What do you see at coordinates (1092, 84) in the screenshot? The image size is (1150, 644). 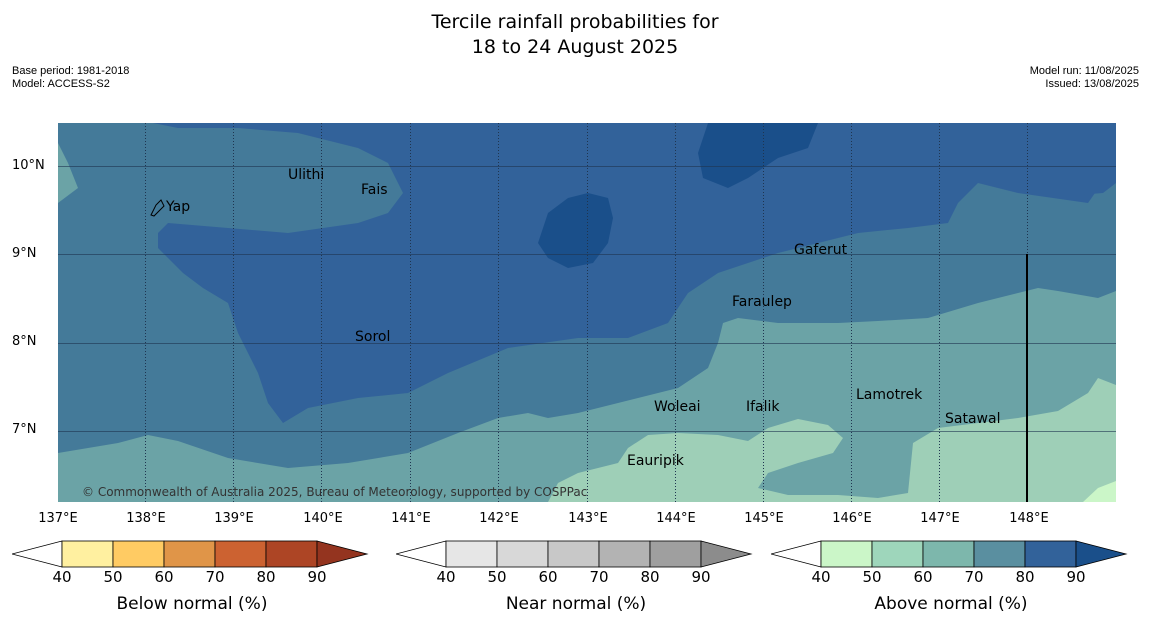 I see `issued-date: Issued: 13/08/2025` at bounding box center [1092, 84].